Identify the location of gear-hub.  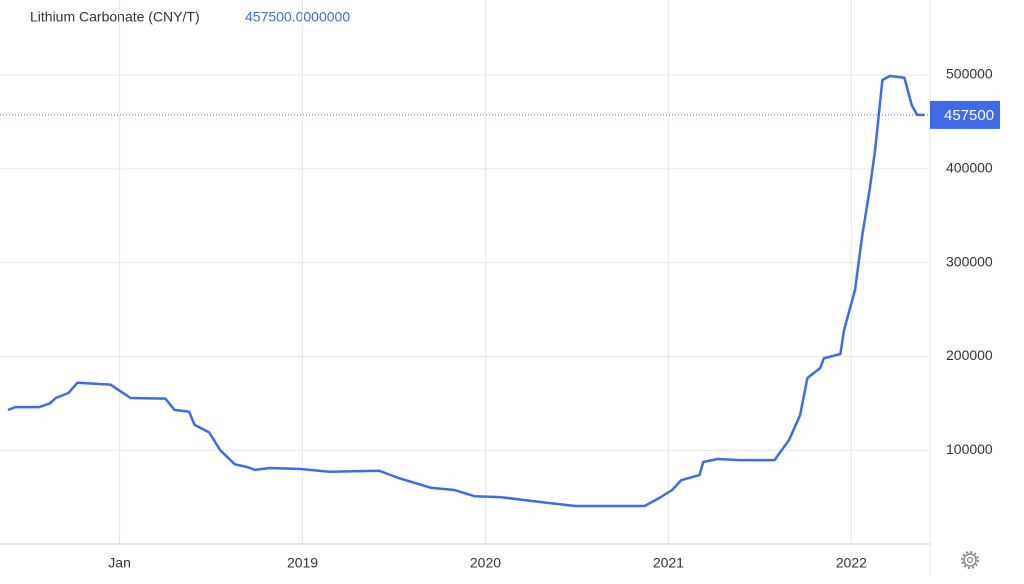
(970, 560).